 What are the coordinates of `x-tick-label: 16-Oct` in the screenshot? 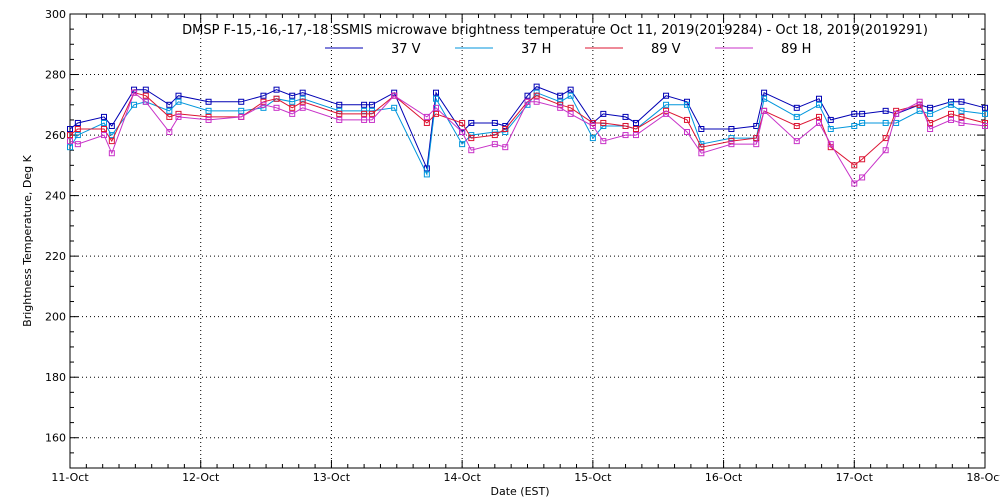 It's located at (724, 477).